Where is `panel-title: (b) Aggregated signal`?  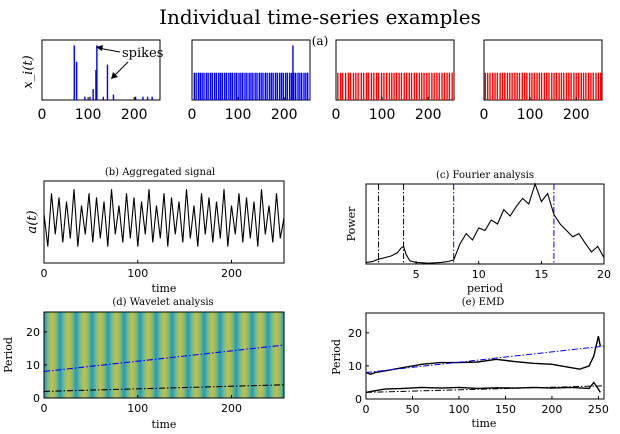 panel-title: (b) Aggregated signal is located at coordinates (160, 172).